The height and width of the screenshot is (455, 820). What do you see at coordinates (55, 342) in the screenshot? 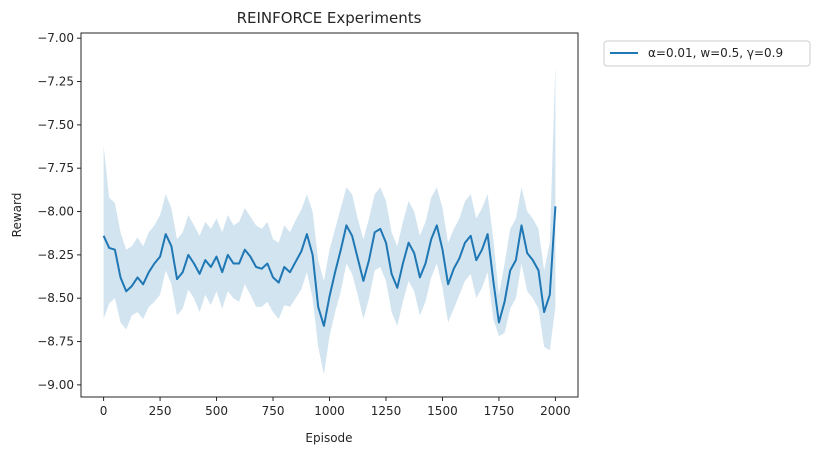
I see `y-tick-label: −8.75` at bounding box center [55, 342].